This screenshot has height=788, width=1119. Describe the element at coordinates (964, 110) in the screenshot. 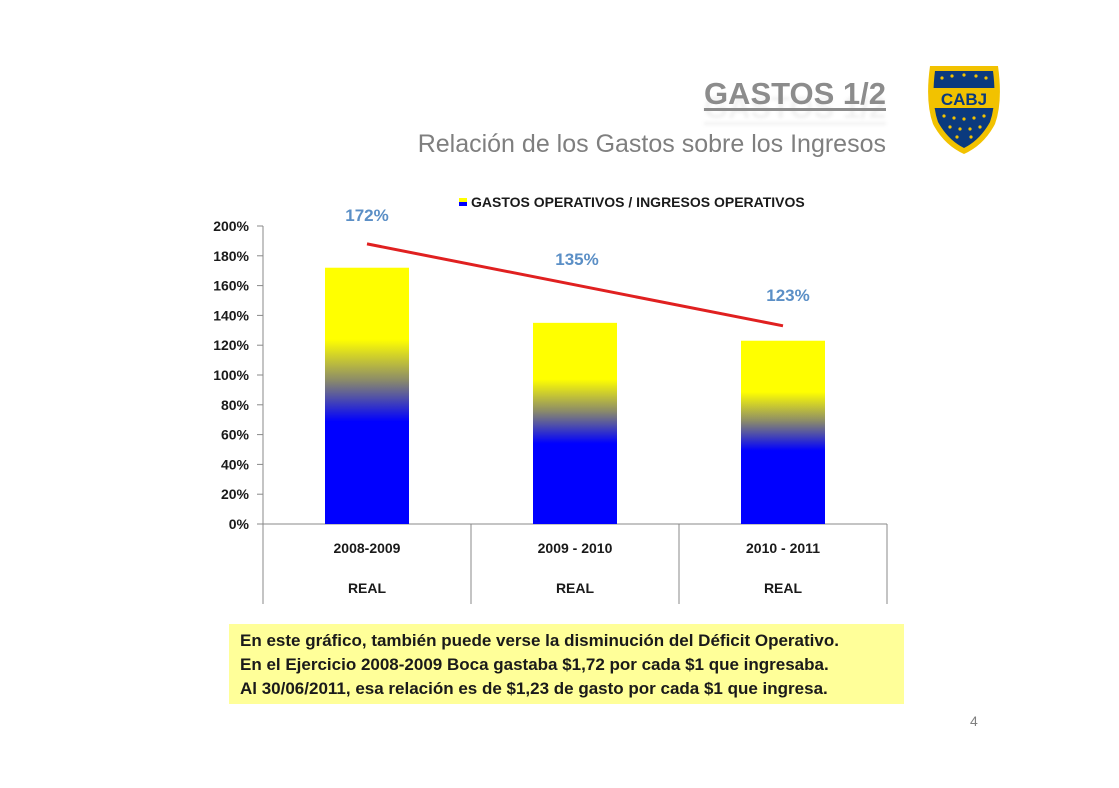

I see `club-crest-icon: CABJ` at that location.